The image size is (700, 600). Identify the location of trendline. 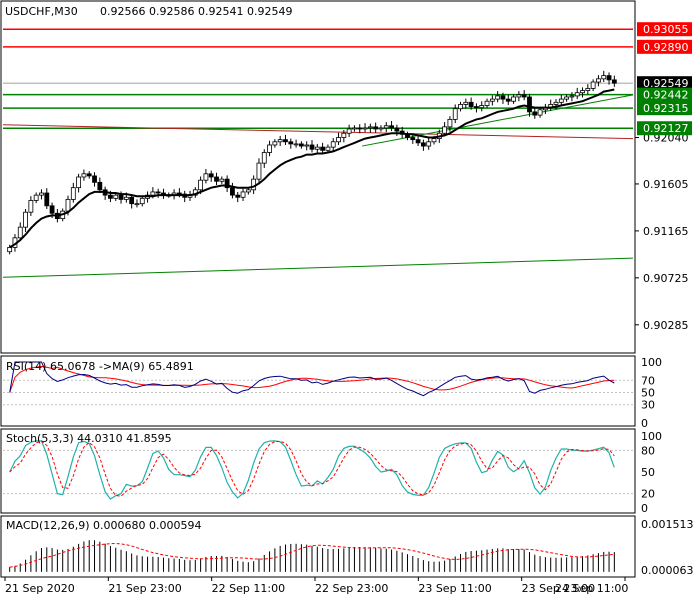
(318, 132).